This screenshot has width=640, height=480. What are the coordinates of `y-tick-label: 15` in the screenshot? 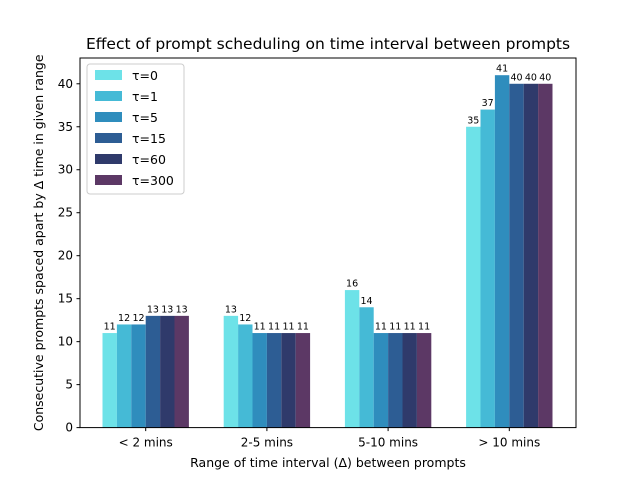 It's located at (65, 299).